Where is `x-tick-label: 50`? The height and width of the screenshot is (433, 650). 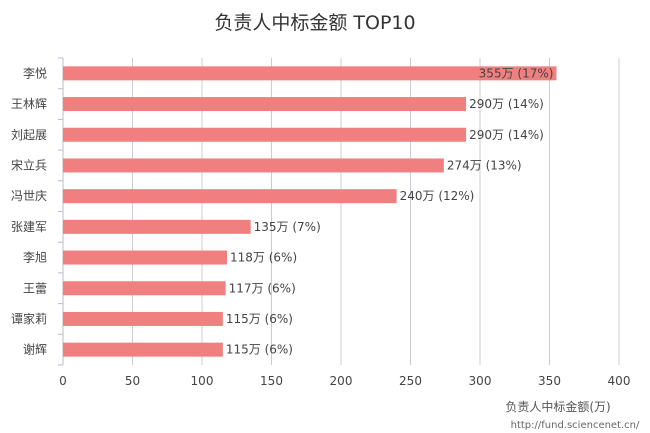
x-tick-label: 50 is located at coordinates (132, 381).